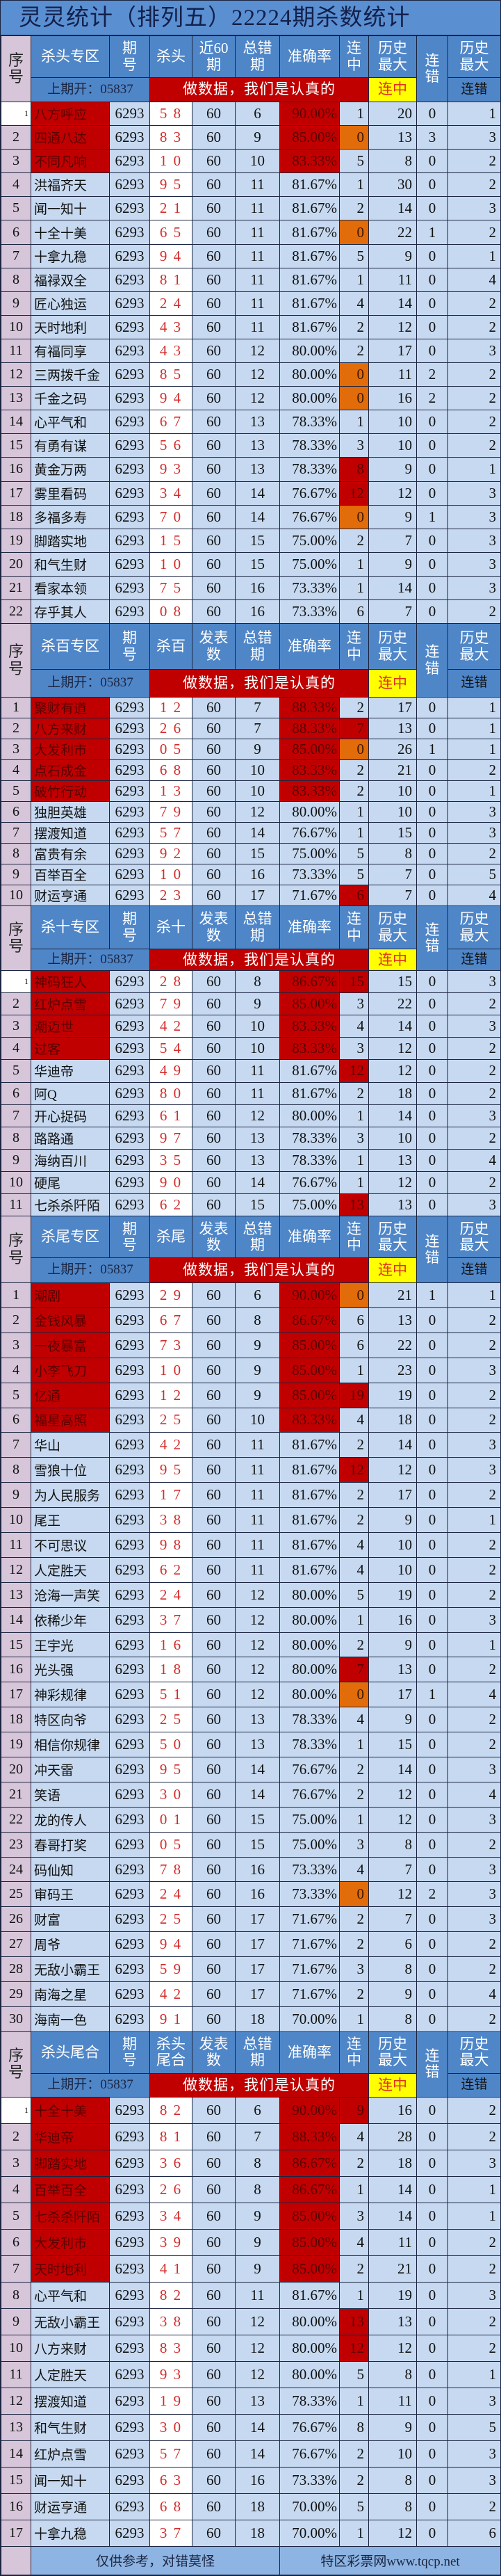  I want to click on kill-numbers: 2 5, so click(170, 1919).